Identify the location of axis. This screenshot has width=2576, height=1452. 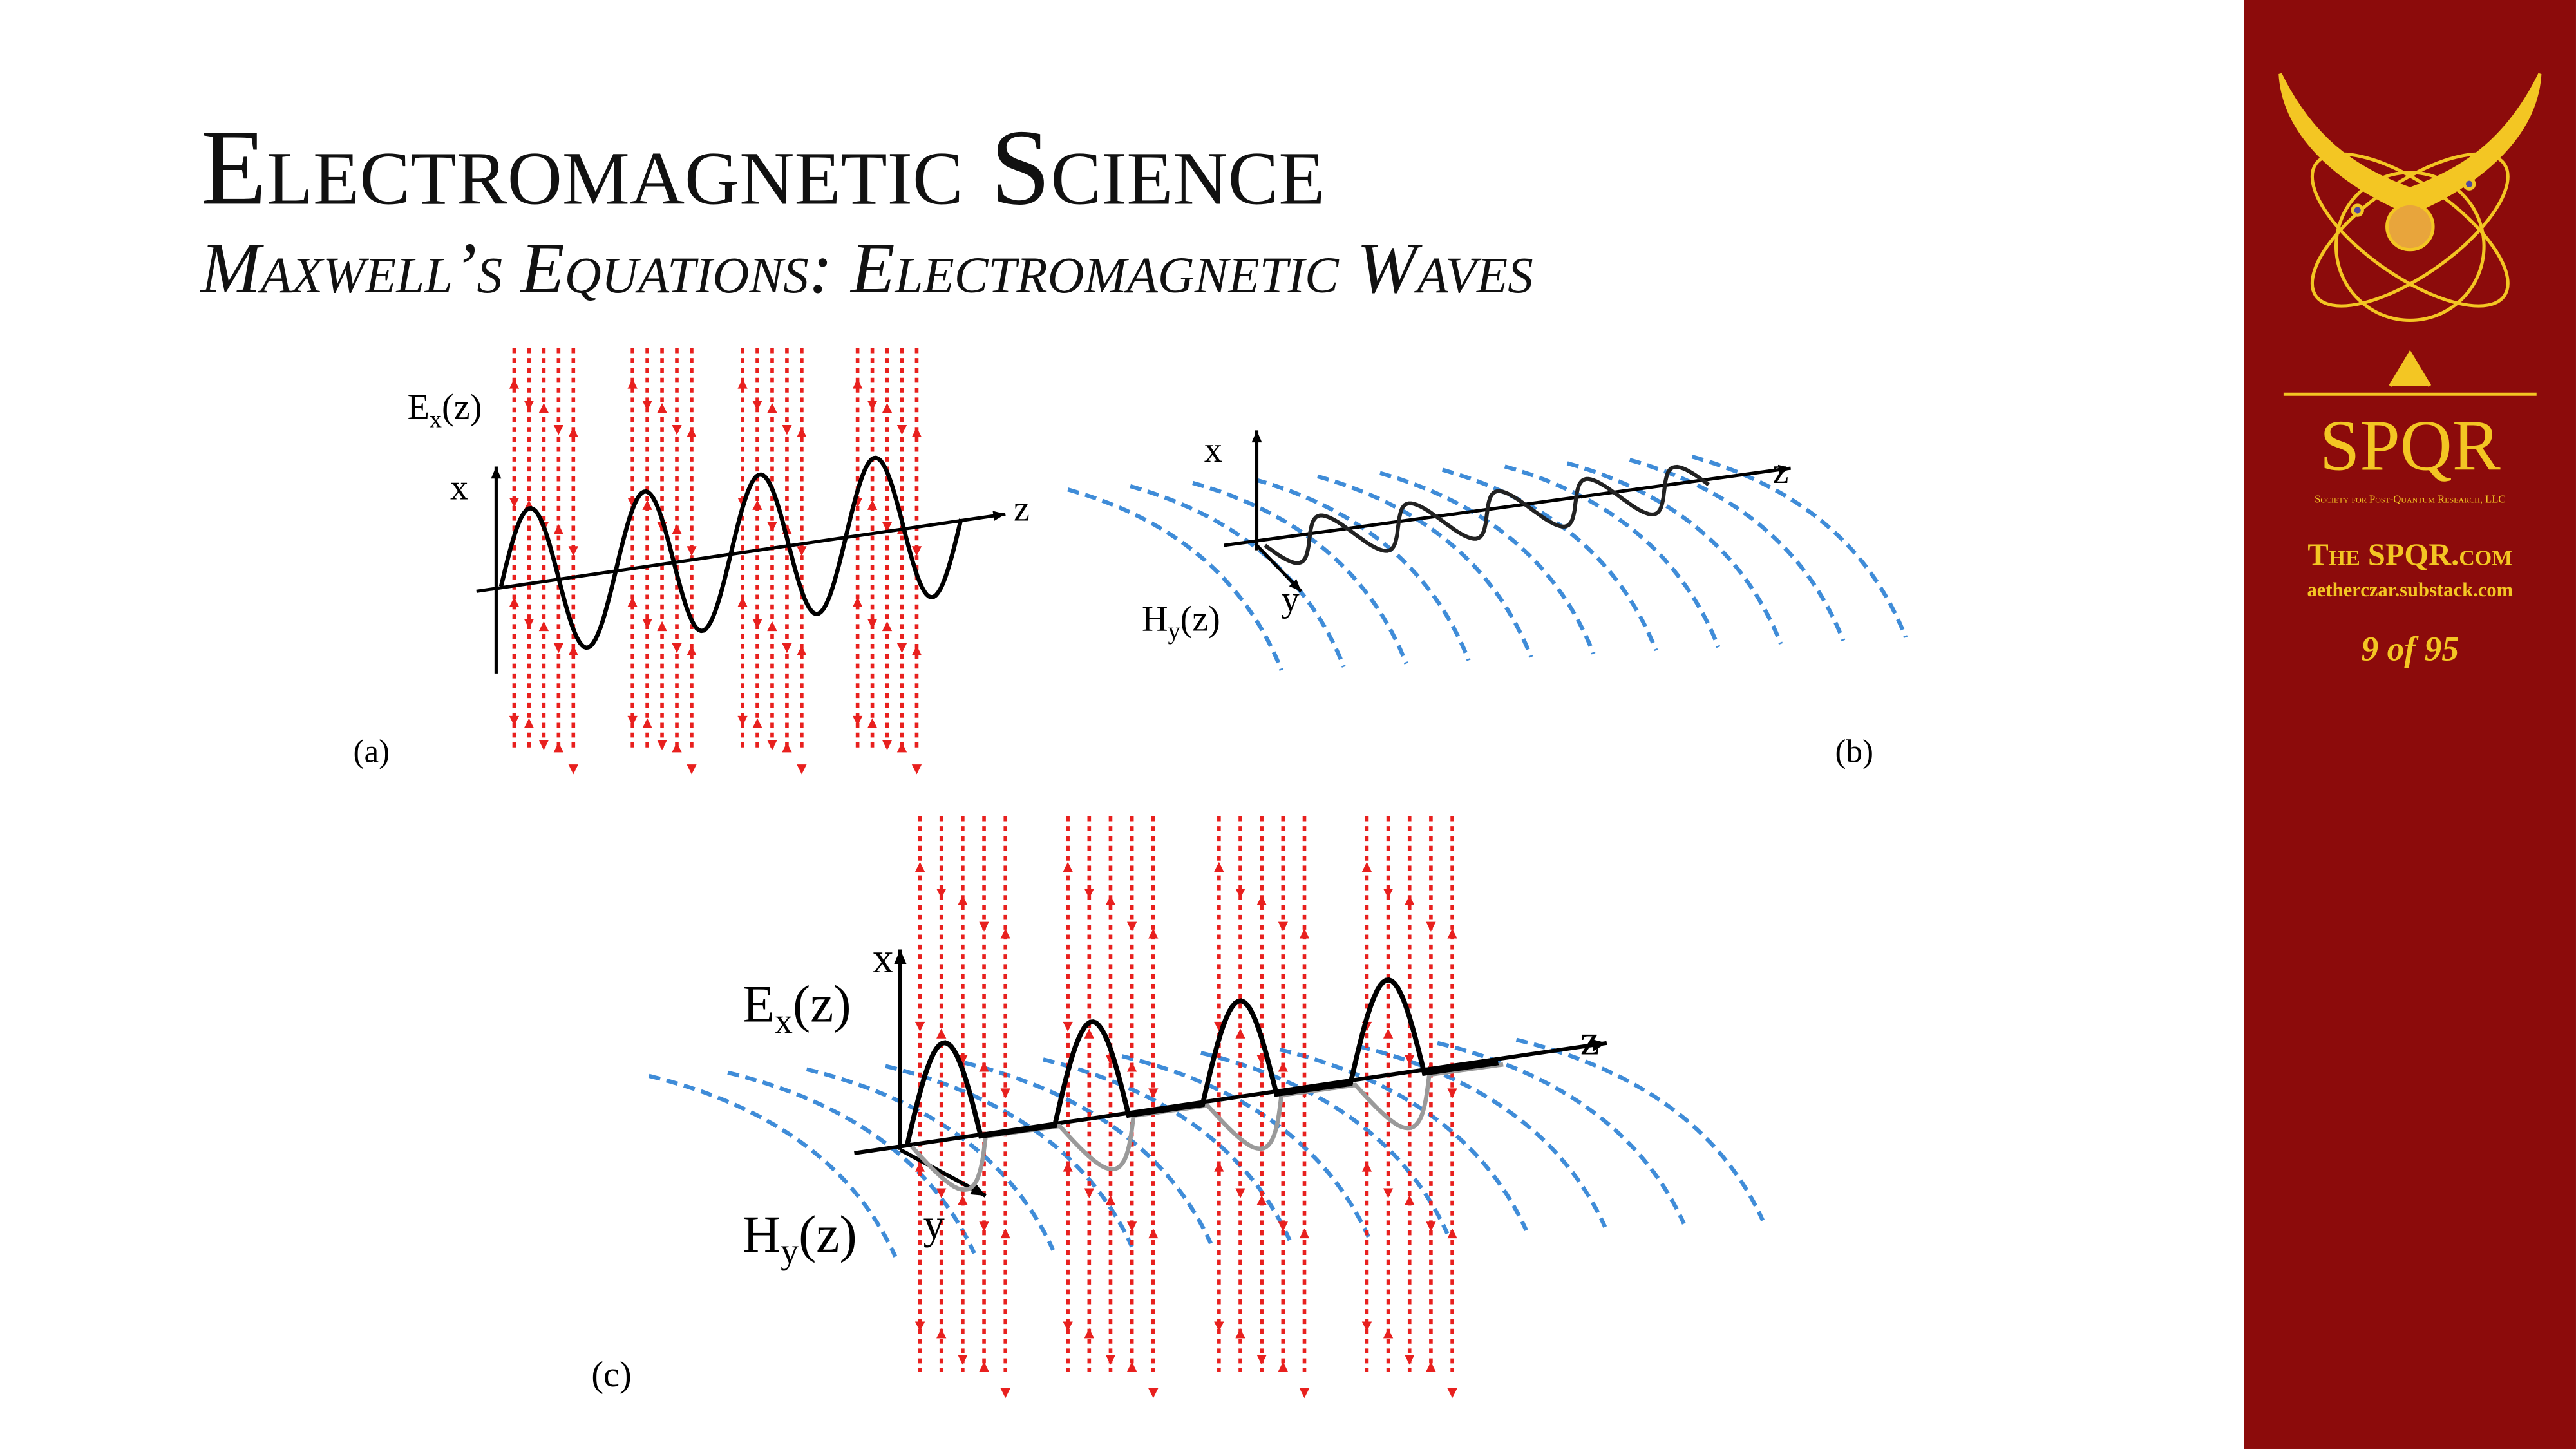
(1508, 506).